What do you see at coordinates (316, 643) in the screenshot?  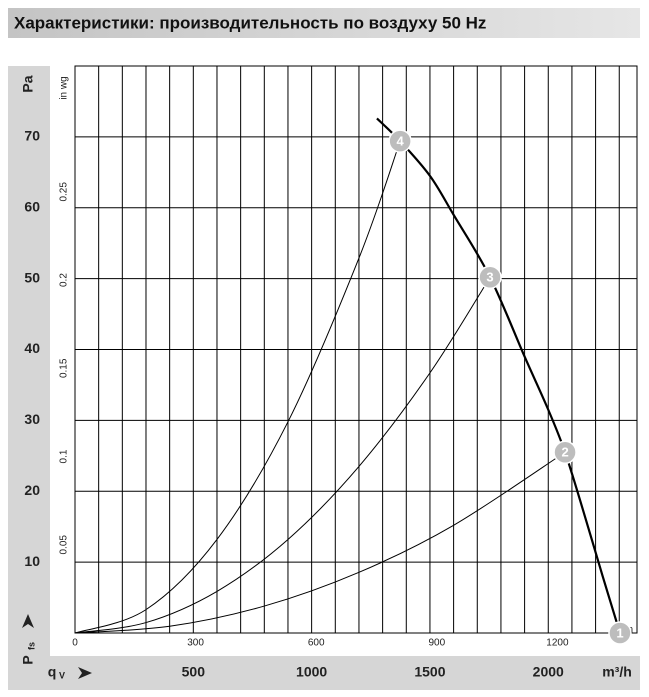 I see `x2-tick-label: 600` at bounding box center [316, 643].